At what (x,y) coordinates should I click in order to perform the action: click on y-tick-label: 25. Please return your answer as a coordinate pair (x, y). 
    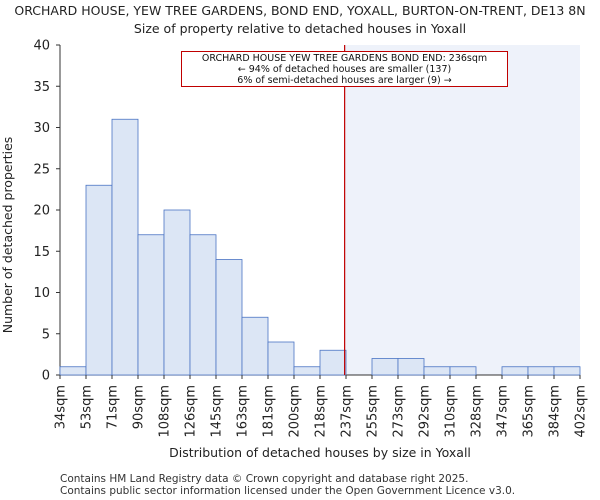
    Looking at the image, I should click on (41, 169).